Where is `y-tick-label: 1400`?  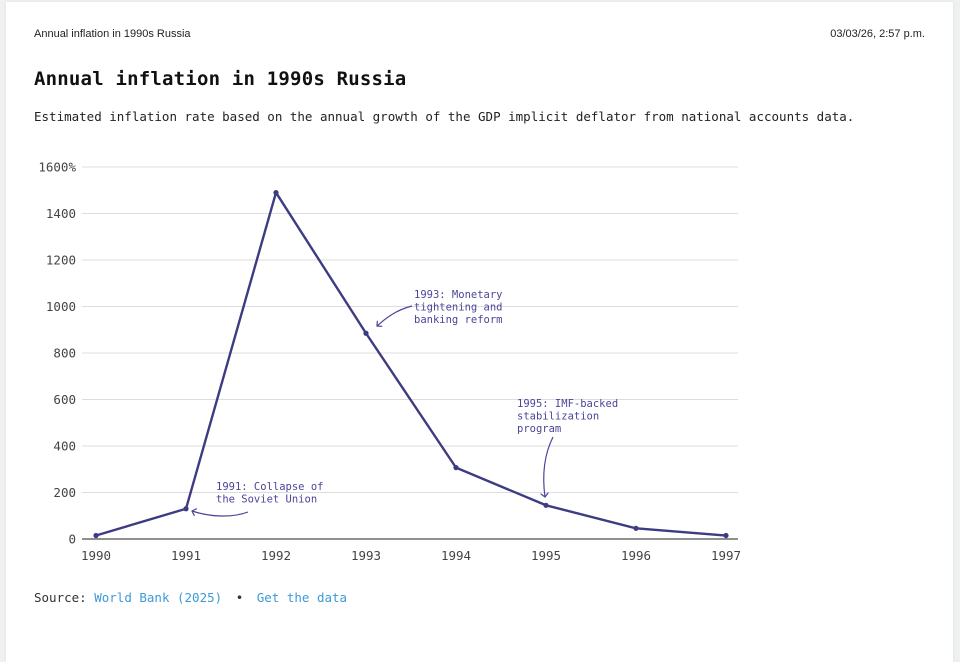 y-tick-label: 1400 is located at coordinates (61, 213).